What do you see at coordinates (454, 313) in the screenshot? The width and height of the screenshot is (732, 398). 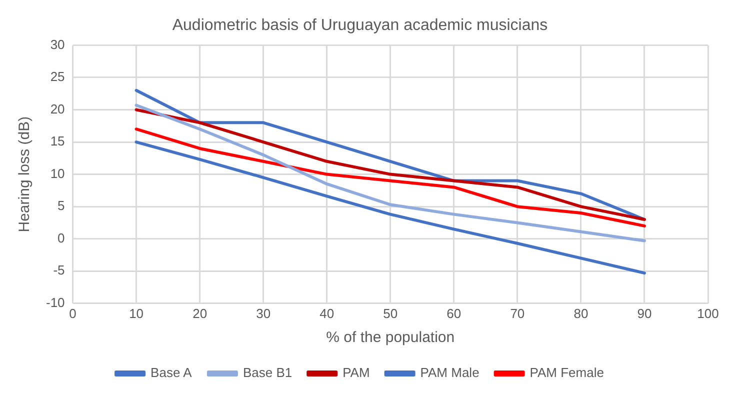 I see `x-tick-label: 60` at bounding box center [454, 313].